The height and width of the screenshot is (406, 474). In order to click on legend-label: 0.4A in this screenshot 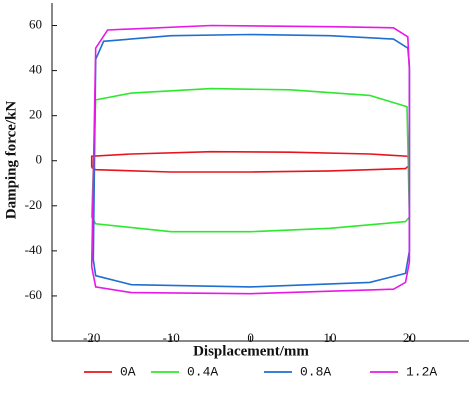, I will do `click(202, 371)`.